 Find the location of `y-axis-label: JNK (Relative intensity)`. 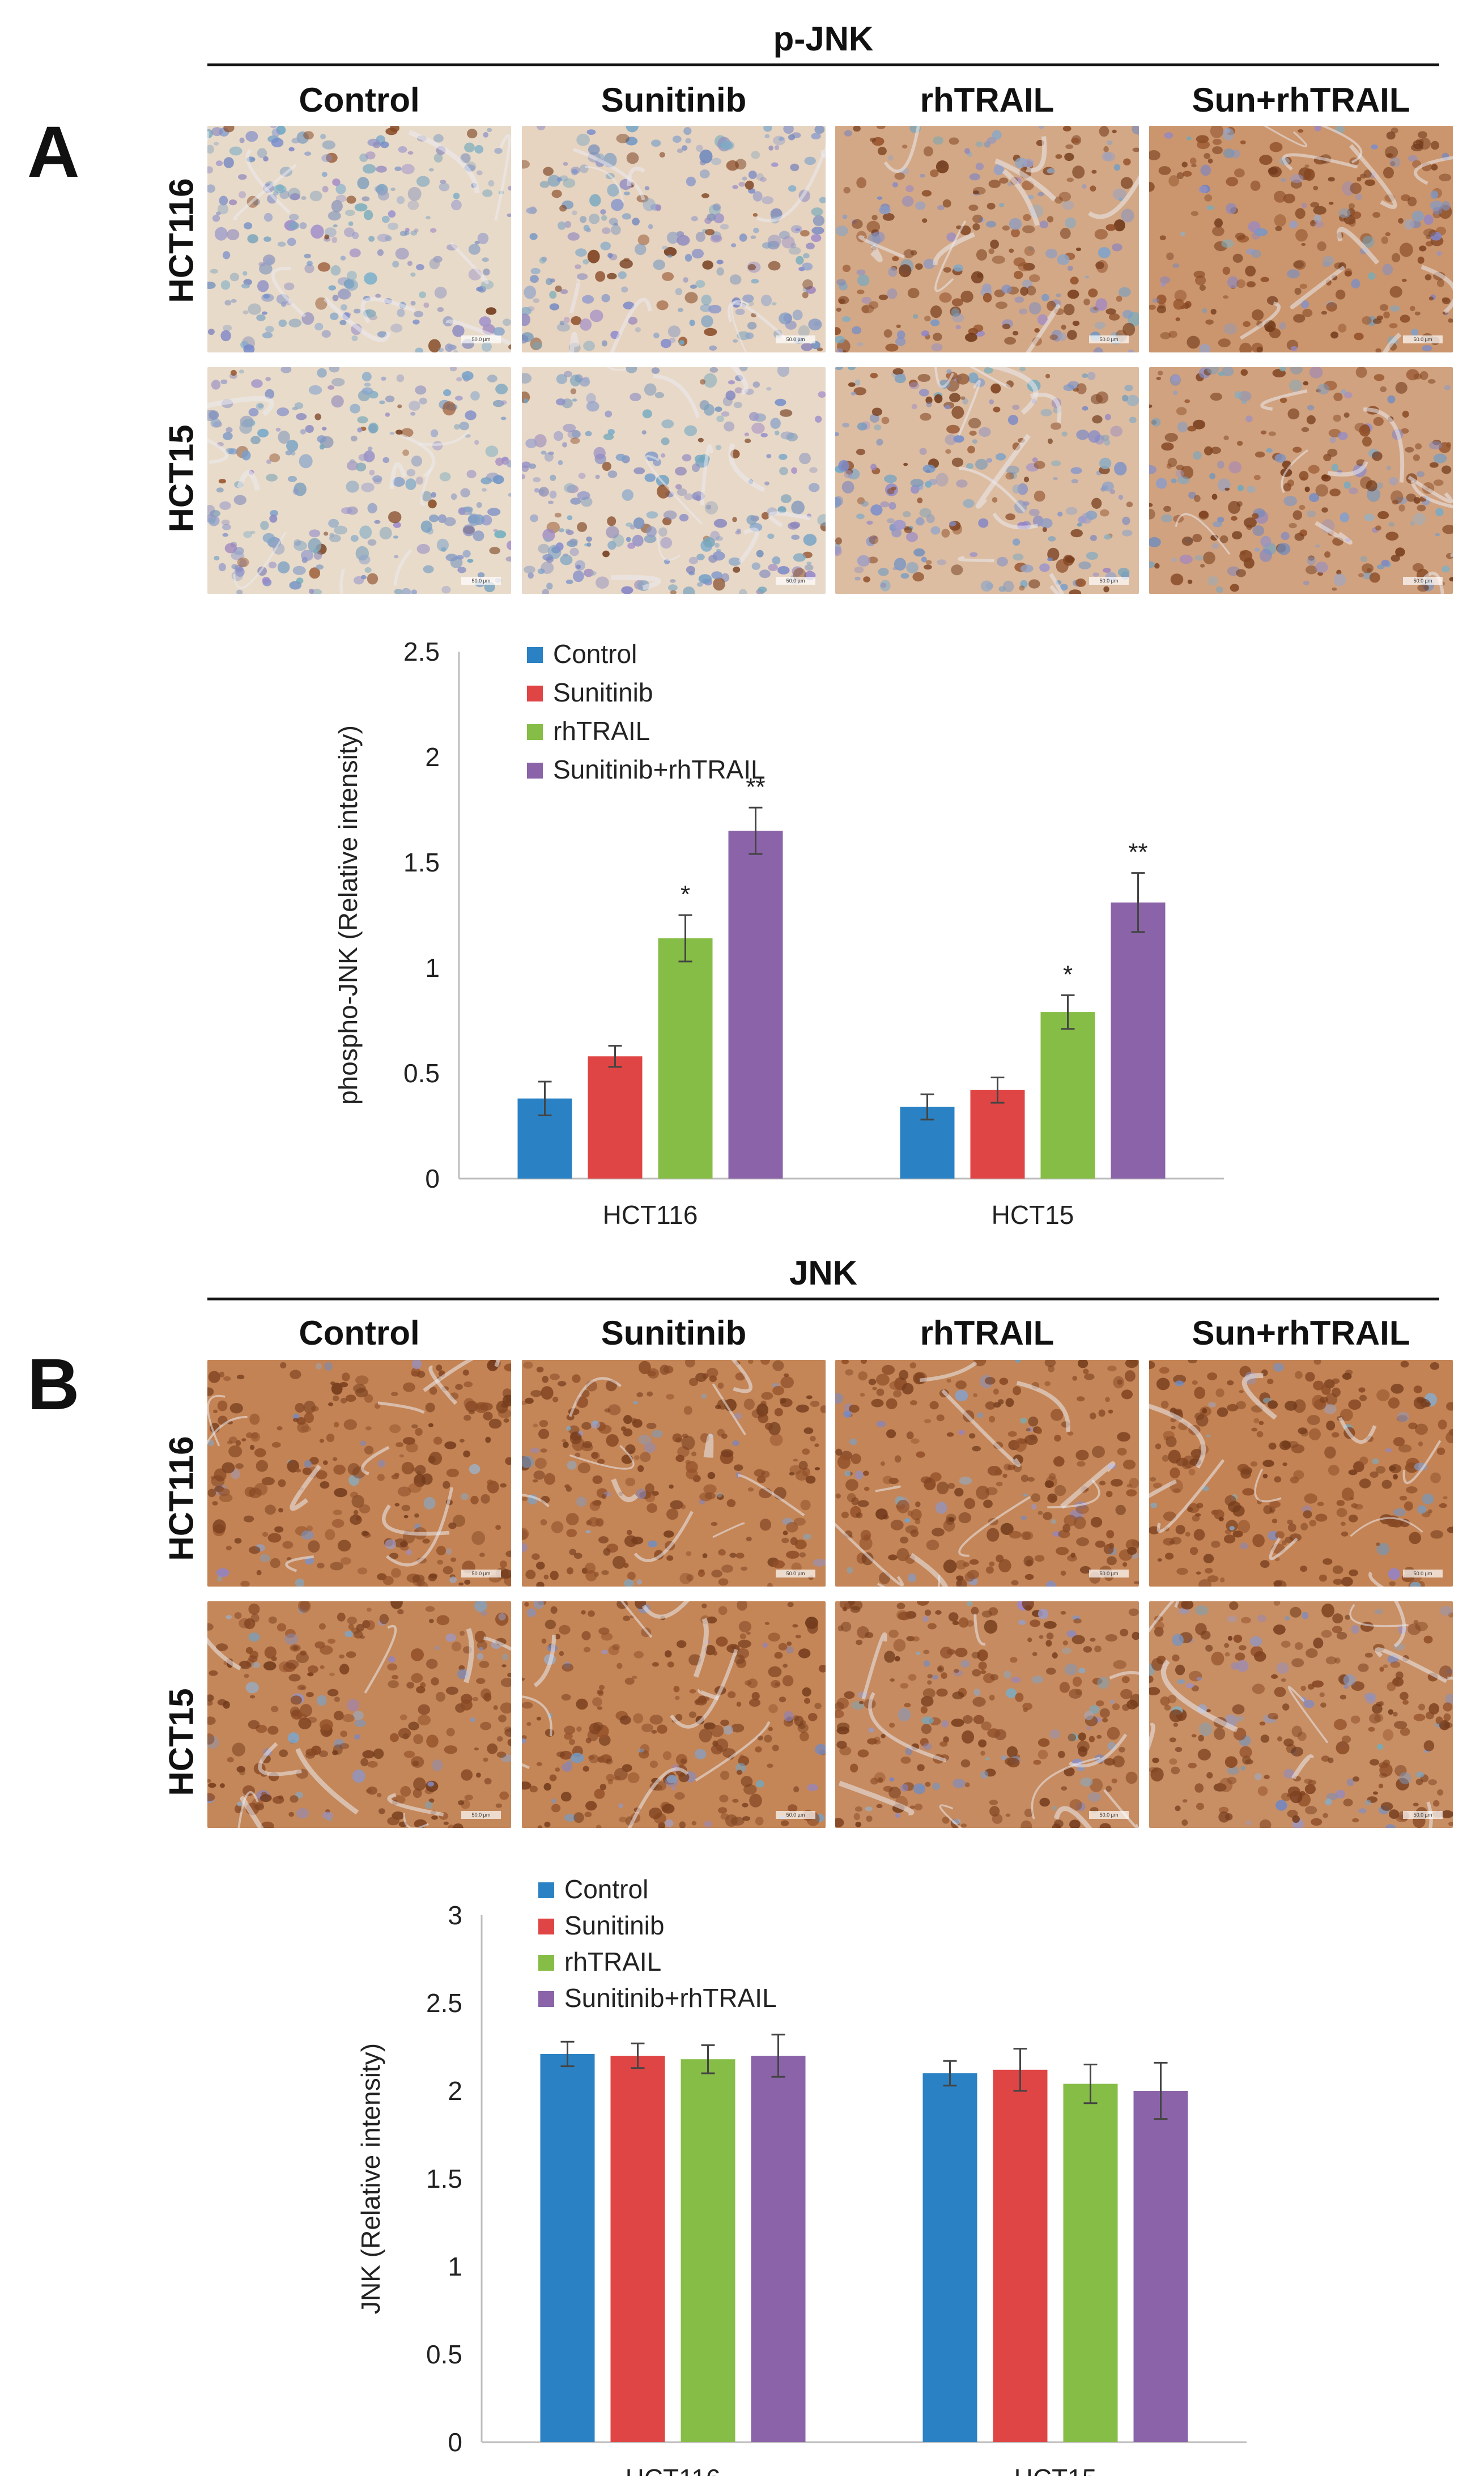

y-axis-label: JNK (Relative intensity) is located at coordinates (370, 2178).